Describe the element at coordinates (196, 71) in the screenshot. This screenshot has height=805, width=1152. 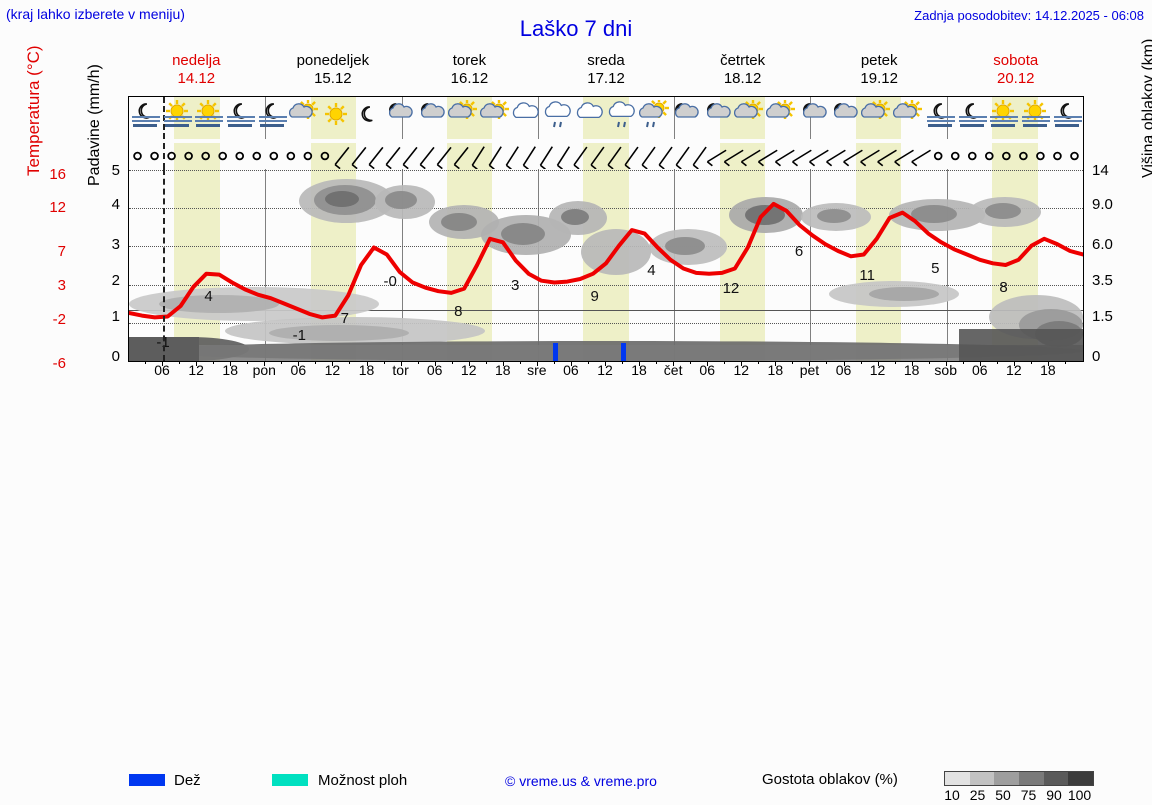
I see `day-header-nedelja: nedelja 14.12` at that location.